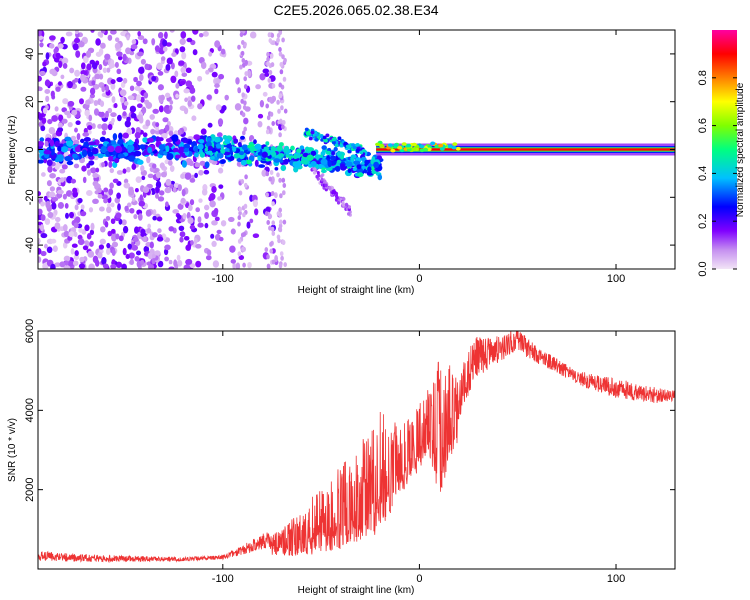 This screenshot has width=750, height=600. I want to click on colorbar-ticks: 0.0 0.2 0.4 0.6 0.8, so click(717, 173).